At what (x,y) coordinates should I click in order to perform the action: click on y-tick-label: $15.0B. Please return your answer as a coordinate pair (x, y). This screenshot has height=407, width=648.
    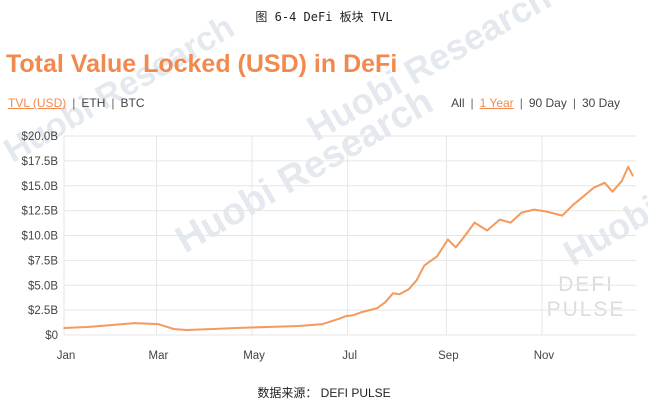
    Looking at the image, I should click on (40, 187).